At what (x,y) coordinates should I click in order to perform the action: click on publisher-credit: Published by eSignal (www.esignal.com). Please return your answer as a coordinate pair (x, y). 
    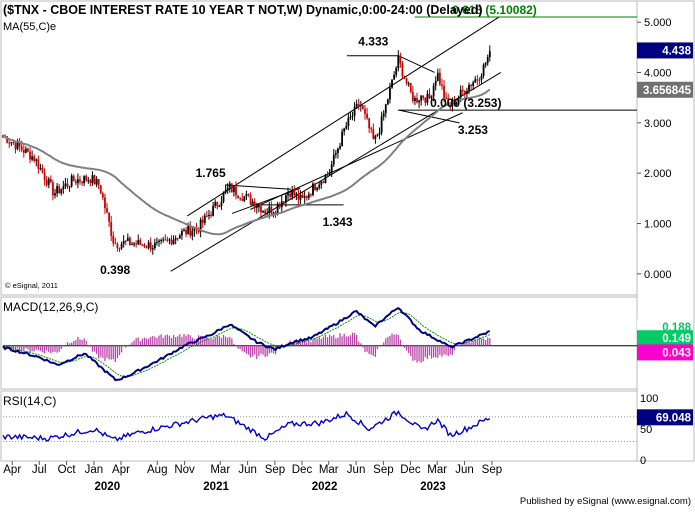
    Looking at the image, I should click on (605, 501).